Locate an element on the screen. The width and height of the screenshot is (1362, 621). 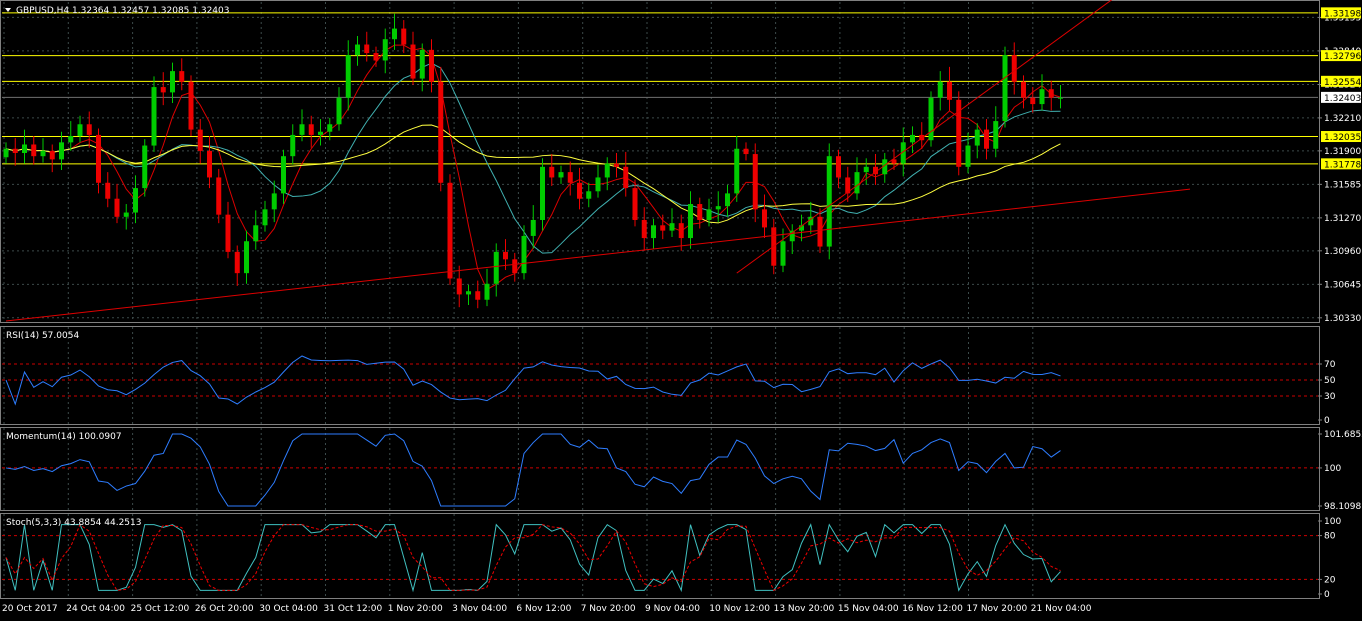
stoch-signal-line is located at coordinates (533, 557).